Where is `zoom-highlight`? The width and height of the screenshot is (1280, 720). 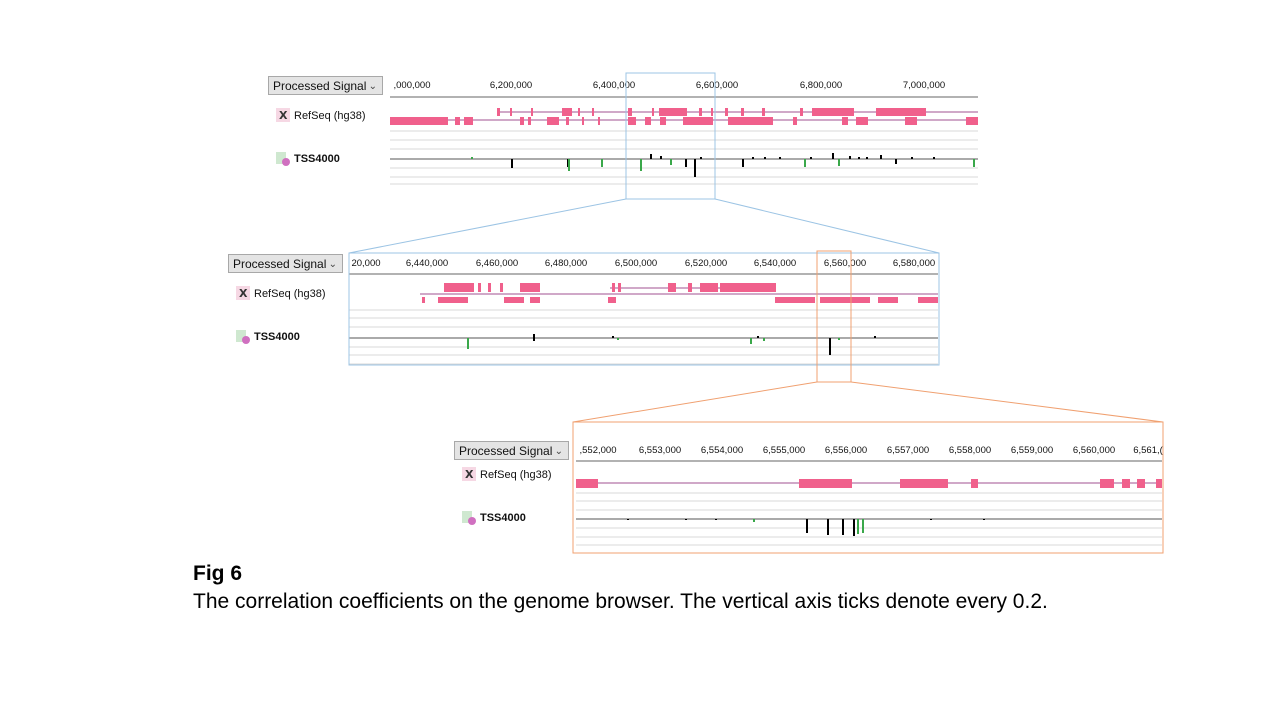
zoom-highlight is located at coordinates (834, 316).